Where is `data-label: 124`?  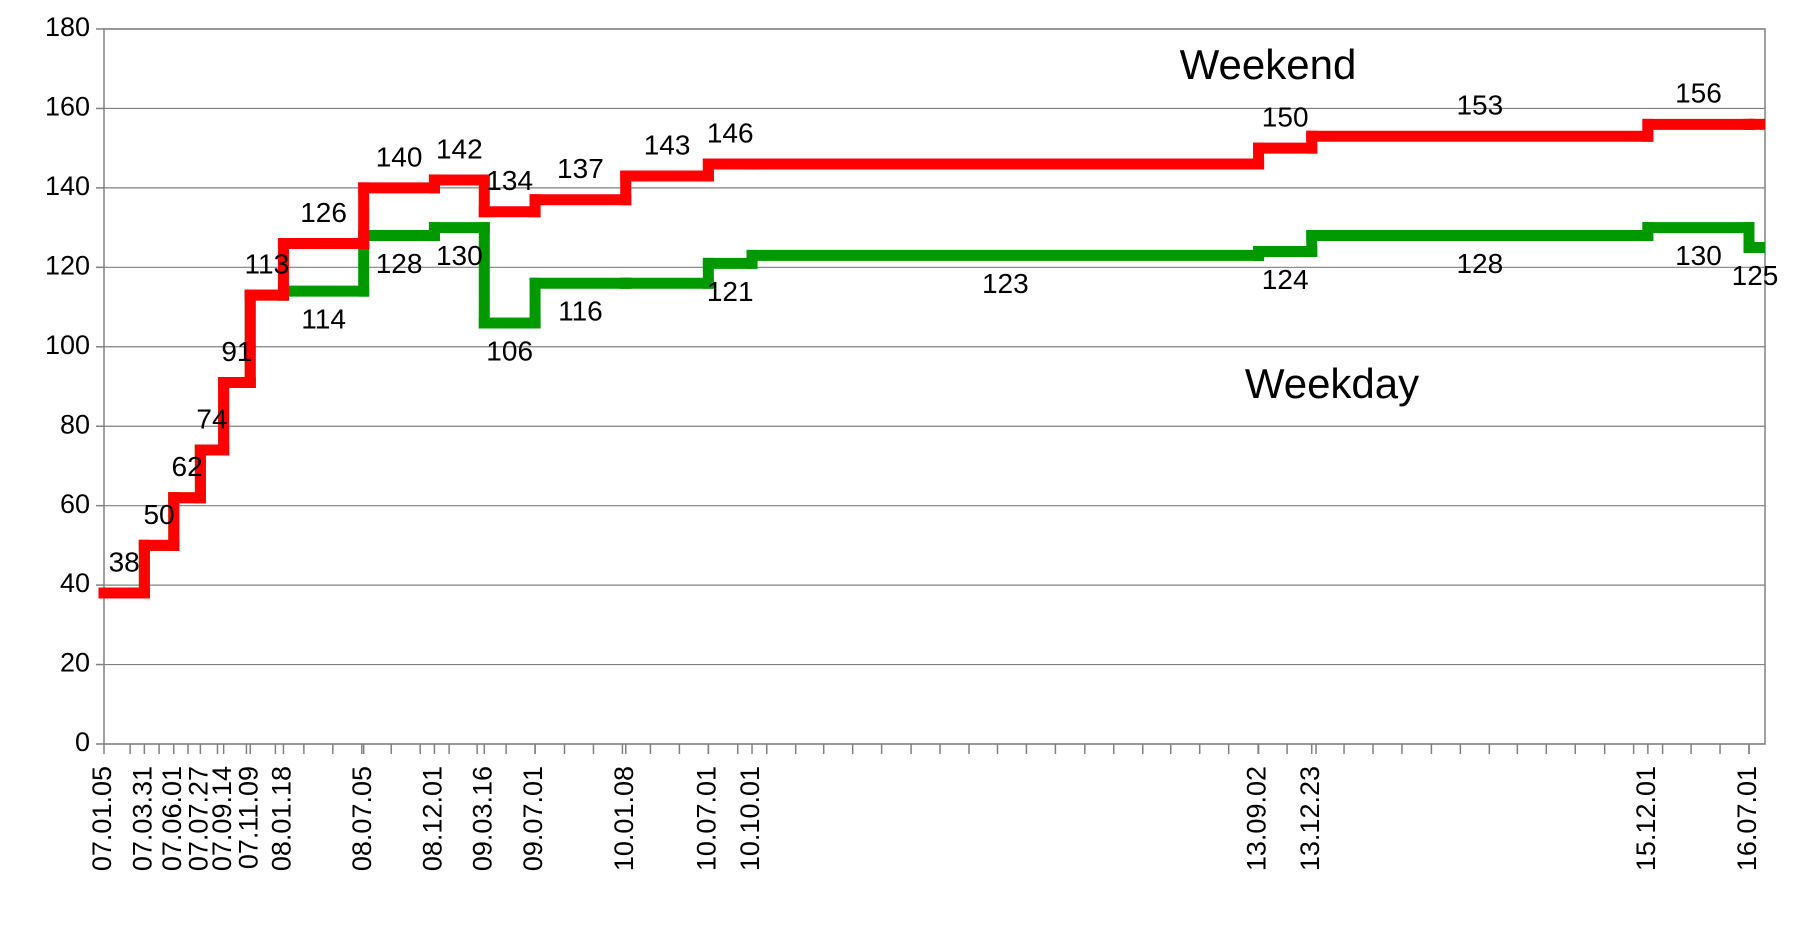
data-label: 124 is located at coordinates (1285, 279).